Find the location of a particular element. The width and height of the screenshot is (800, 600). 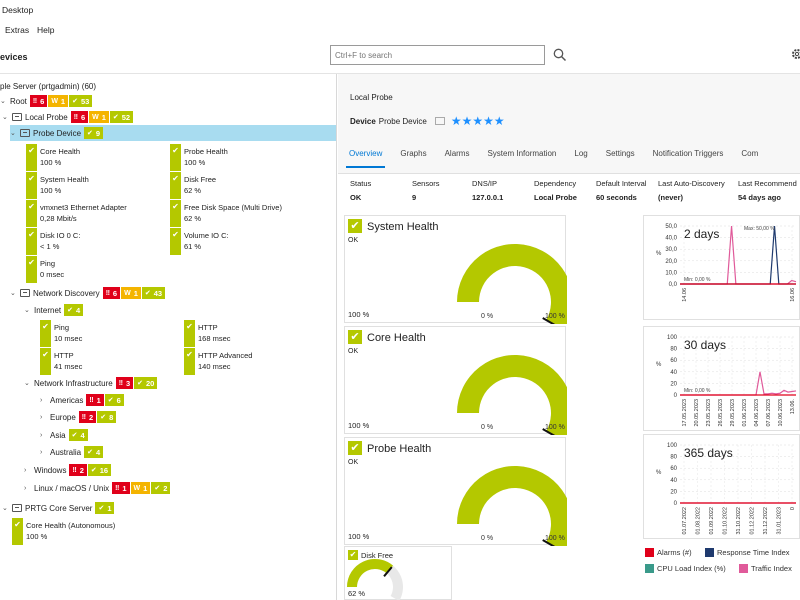

y-tick-label: 80 is located at coordinates (673, 350).